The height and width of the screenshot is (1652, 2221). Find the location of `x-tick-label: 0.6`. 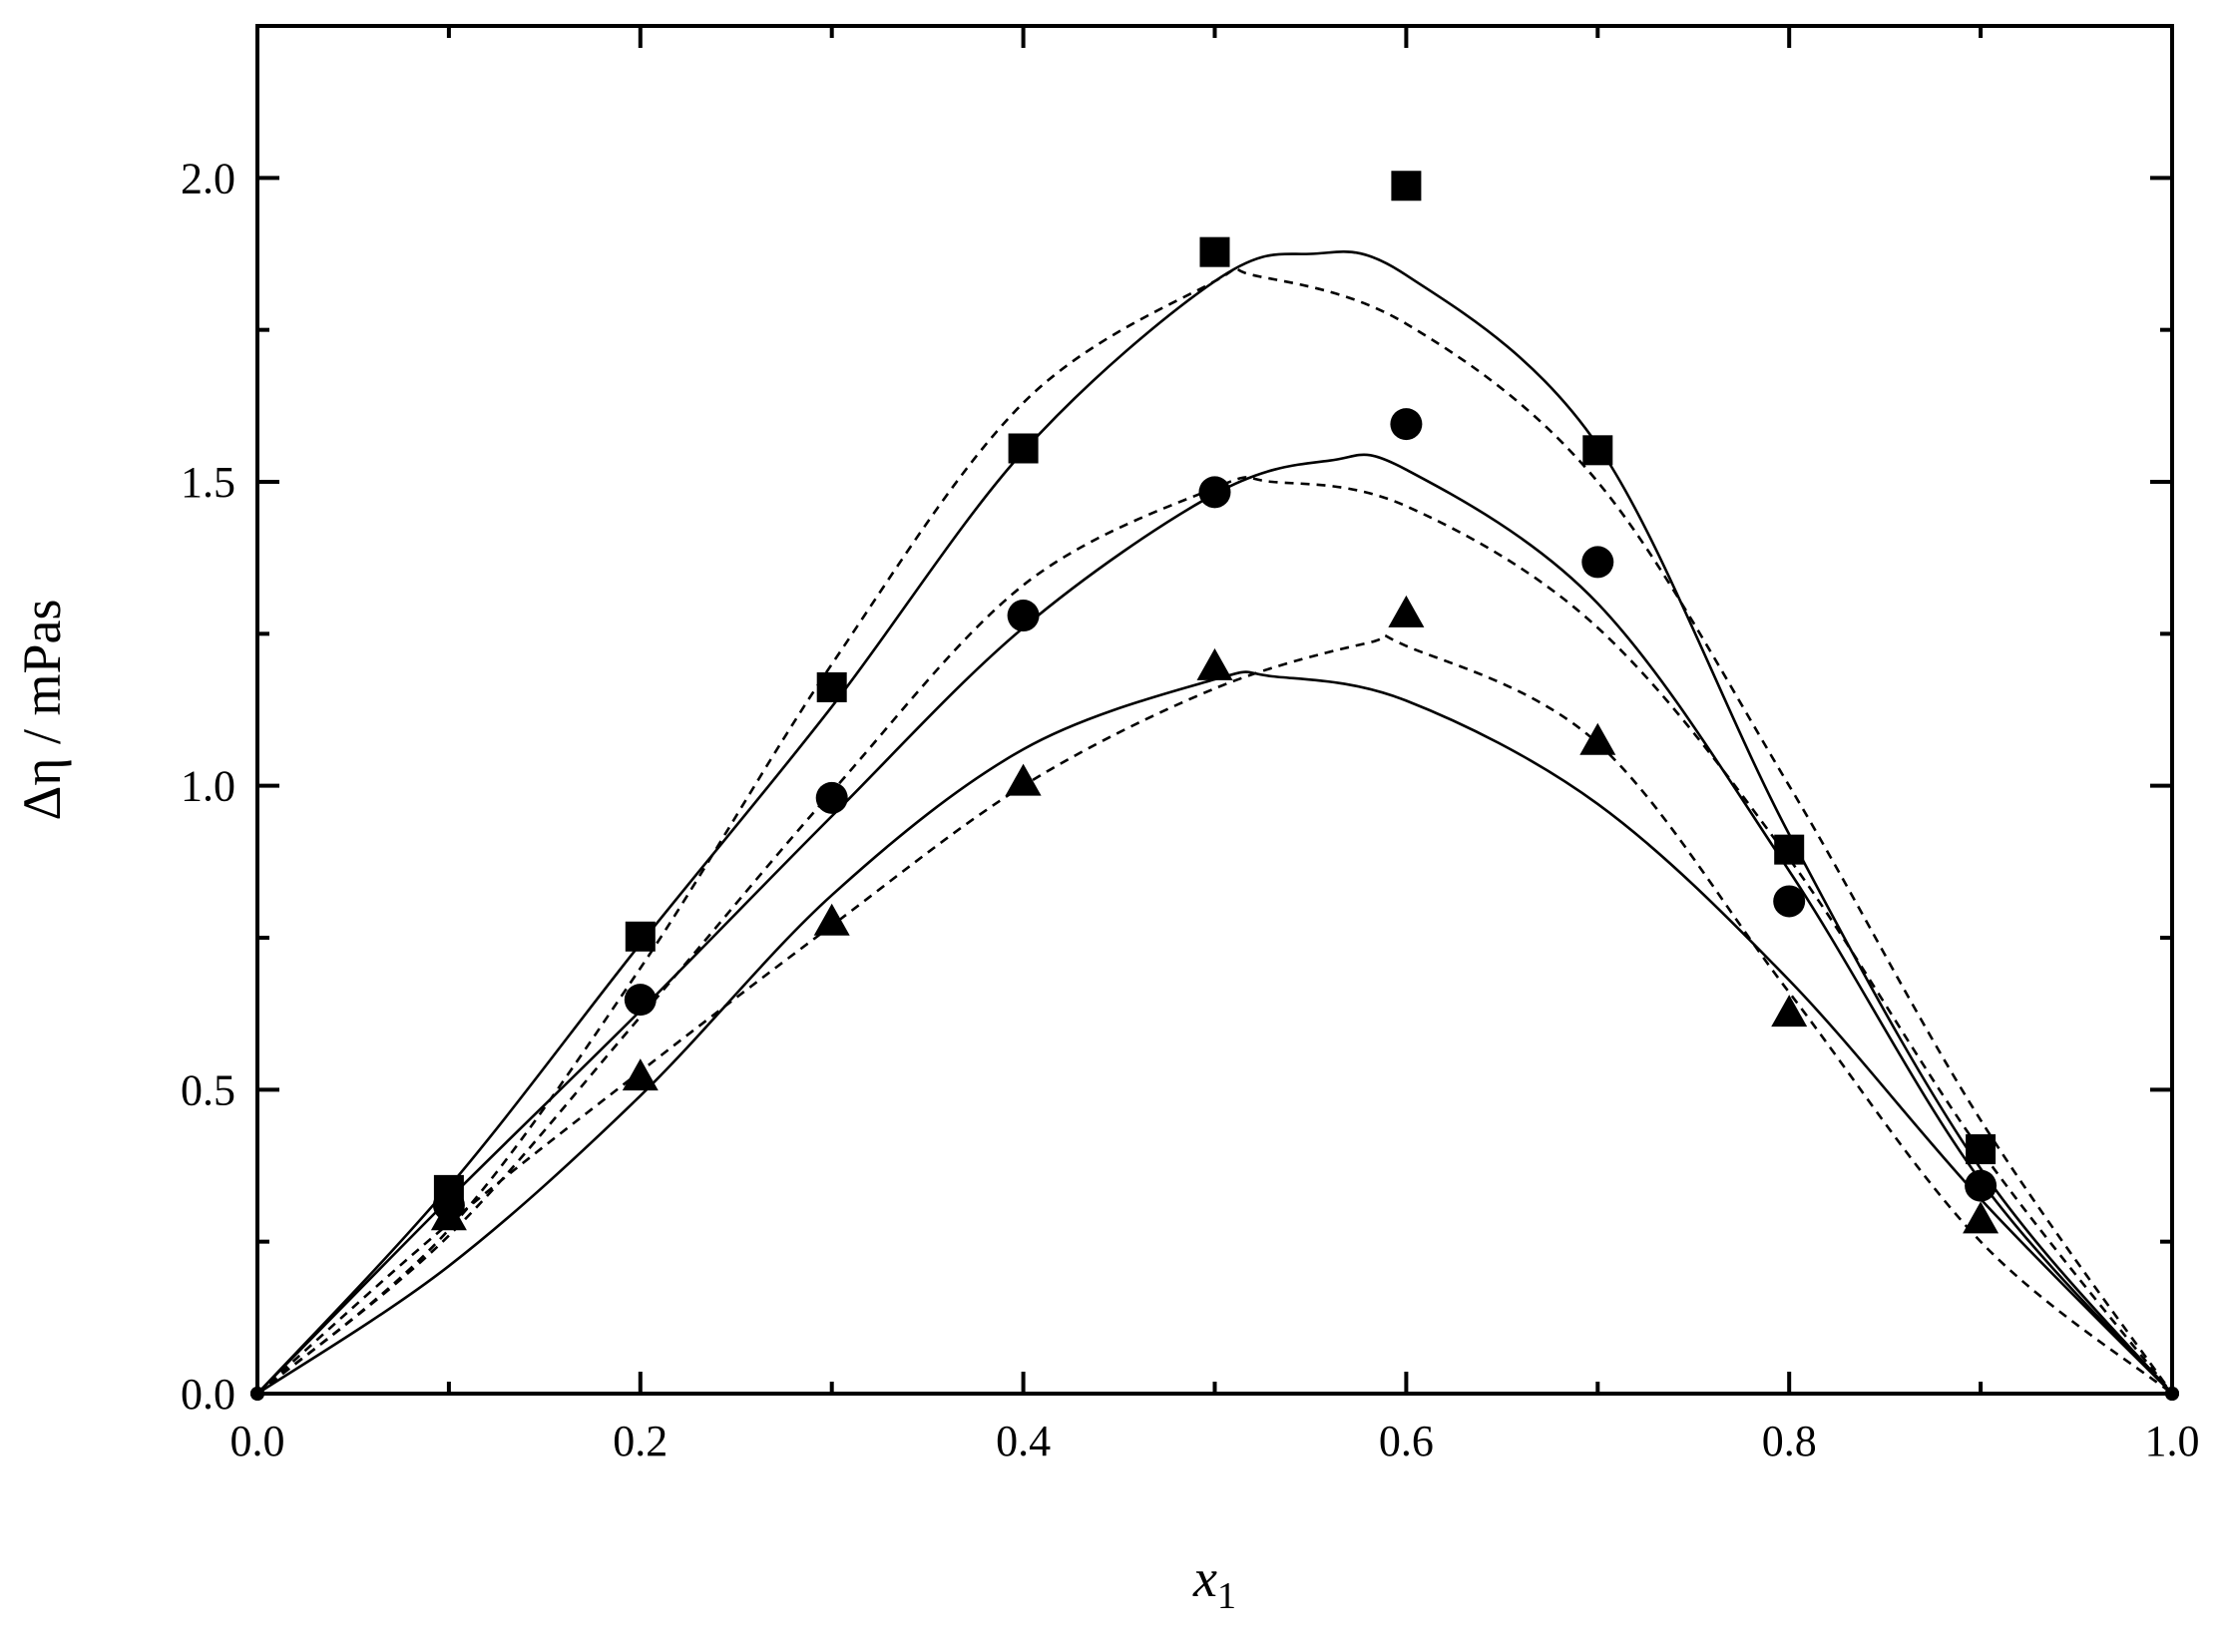

x-tick-label: 0.6 is located at coordinates (1407, 1441).